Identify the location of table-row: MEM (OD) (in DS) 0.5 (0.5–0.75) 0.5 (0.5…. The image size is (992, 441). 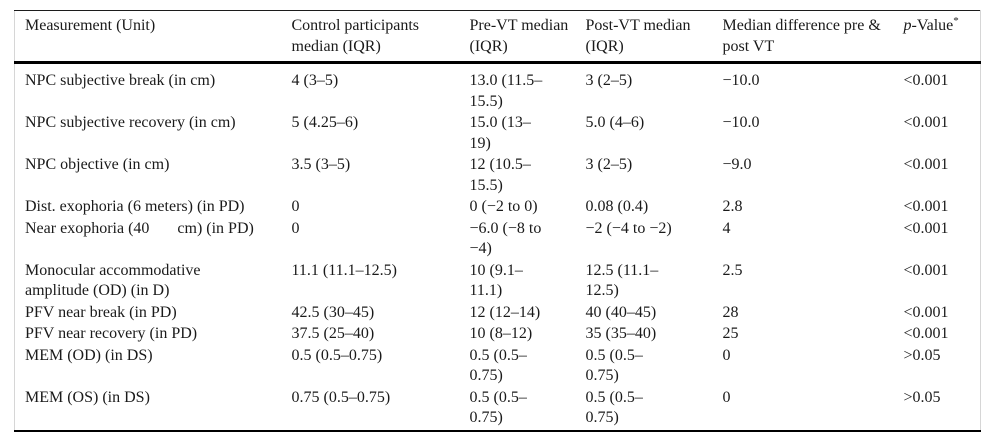
(498, 367).